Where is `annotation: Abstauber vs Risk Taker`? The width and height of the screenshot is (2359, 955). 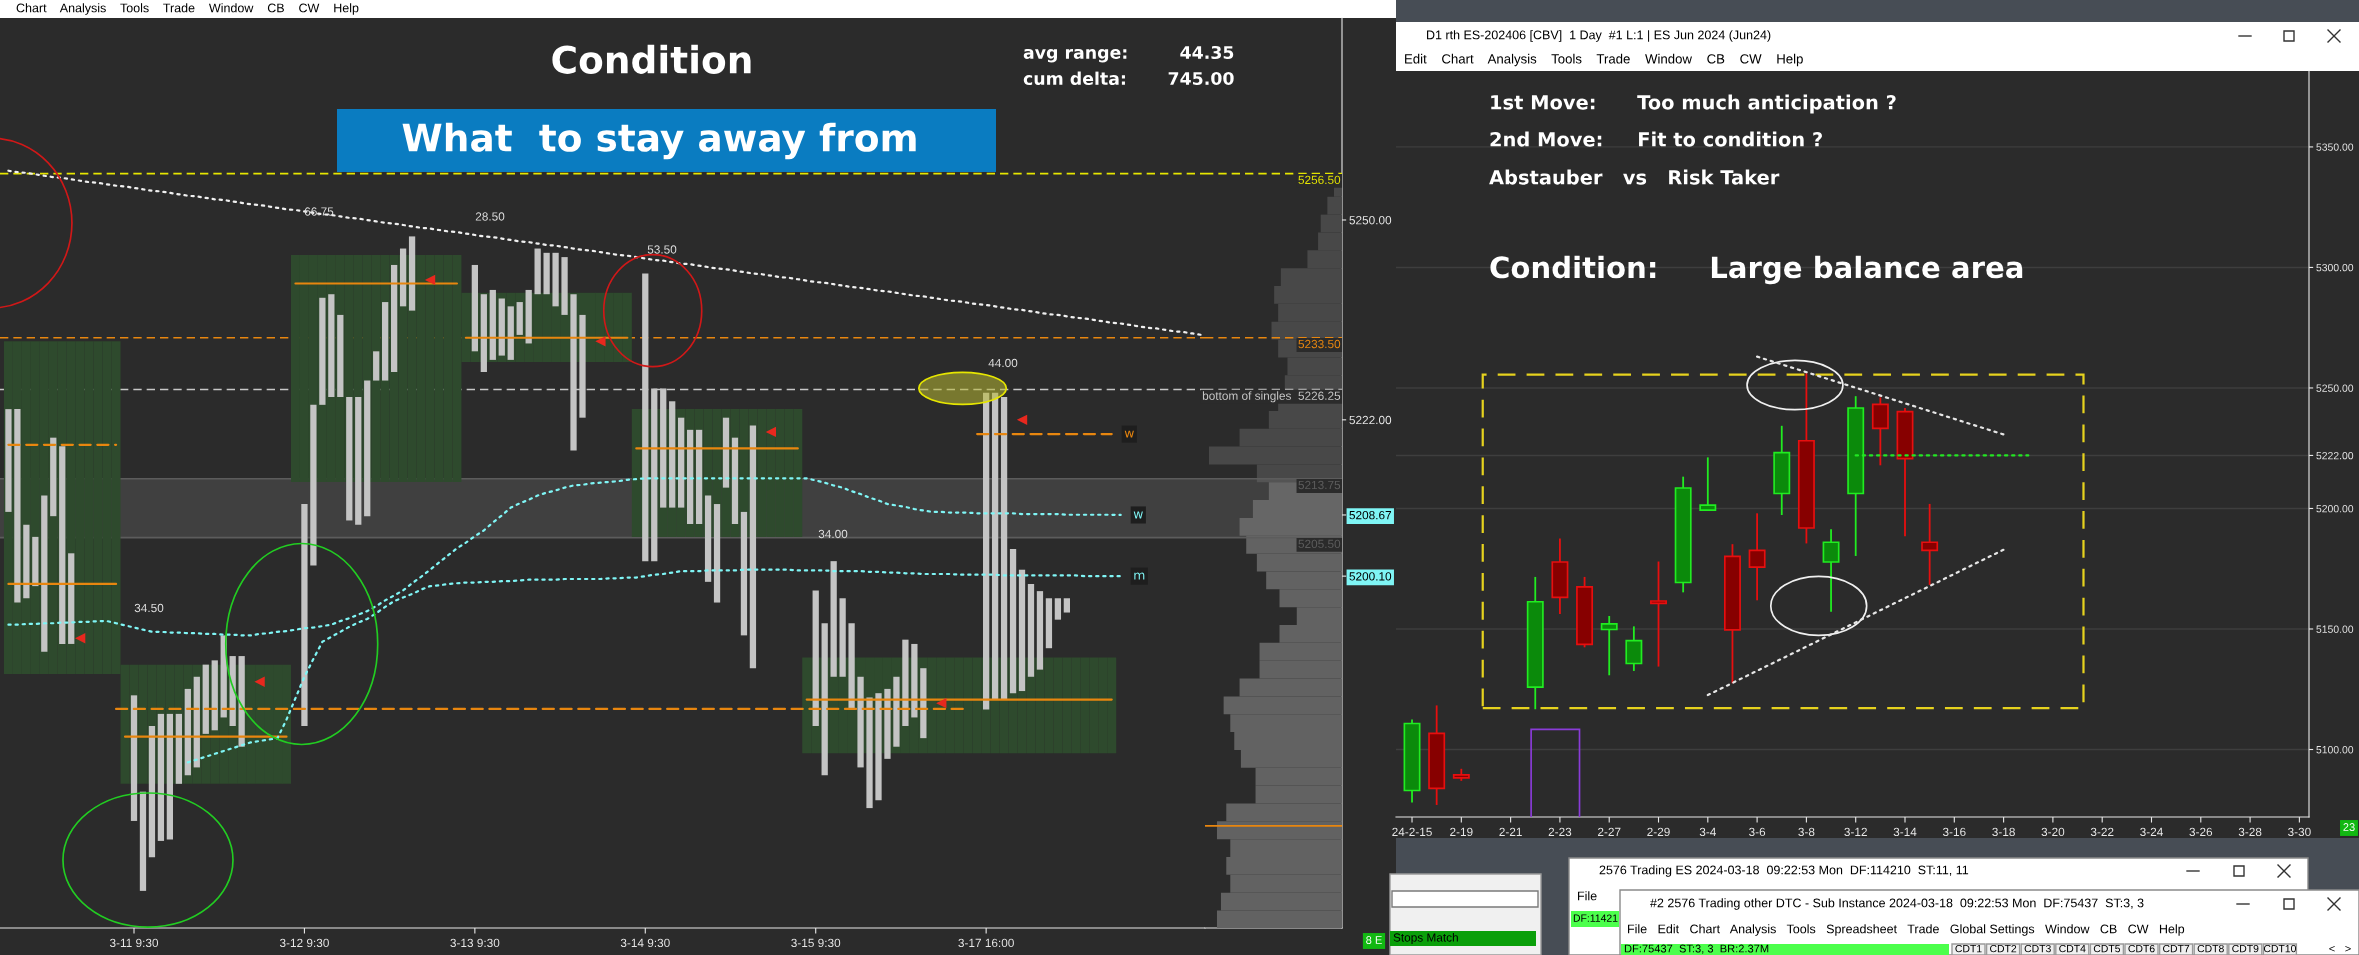 annotation: Abstauber vs Risk Taker is located at coordinates (1634, 177).